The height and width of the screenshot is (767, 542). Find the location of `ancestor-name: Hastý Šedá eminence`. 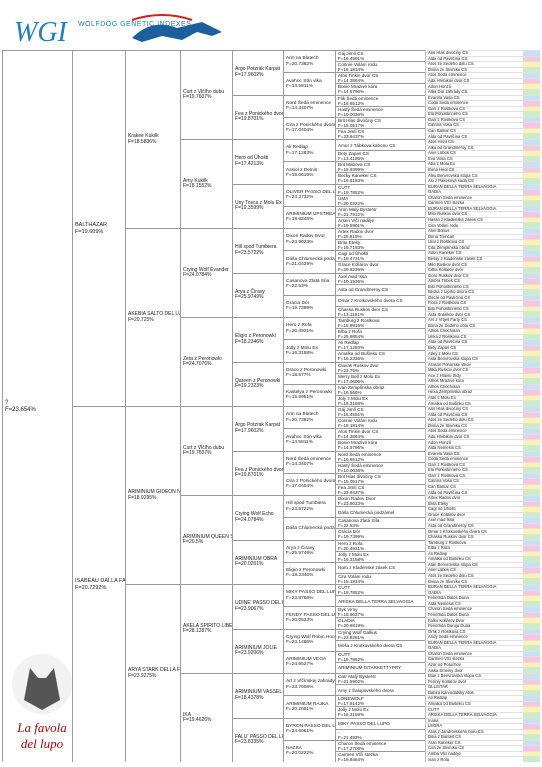

ancestor-name: Hastý Šedá eminence is located at coordinates (360, 465).